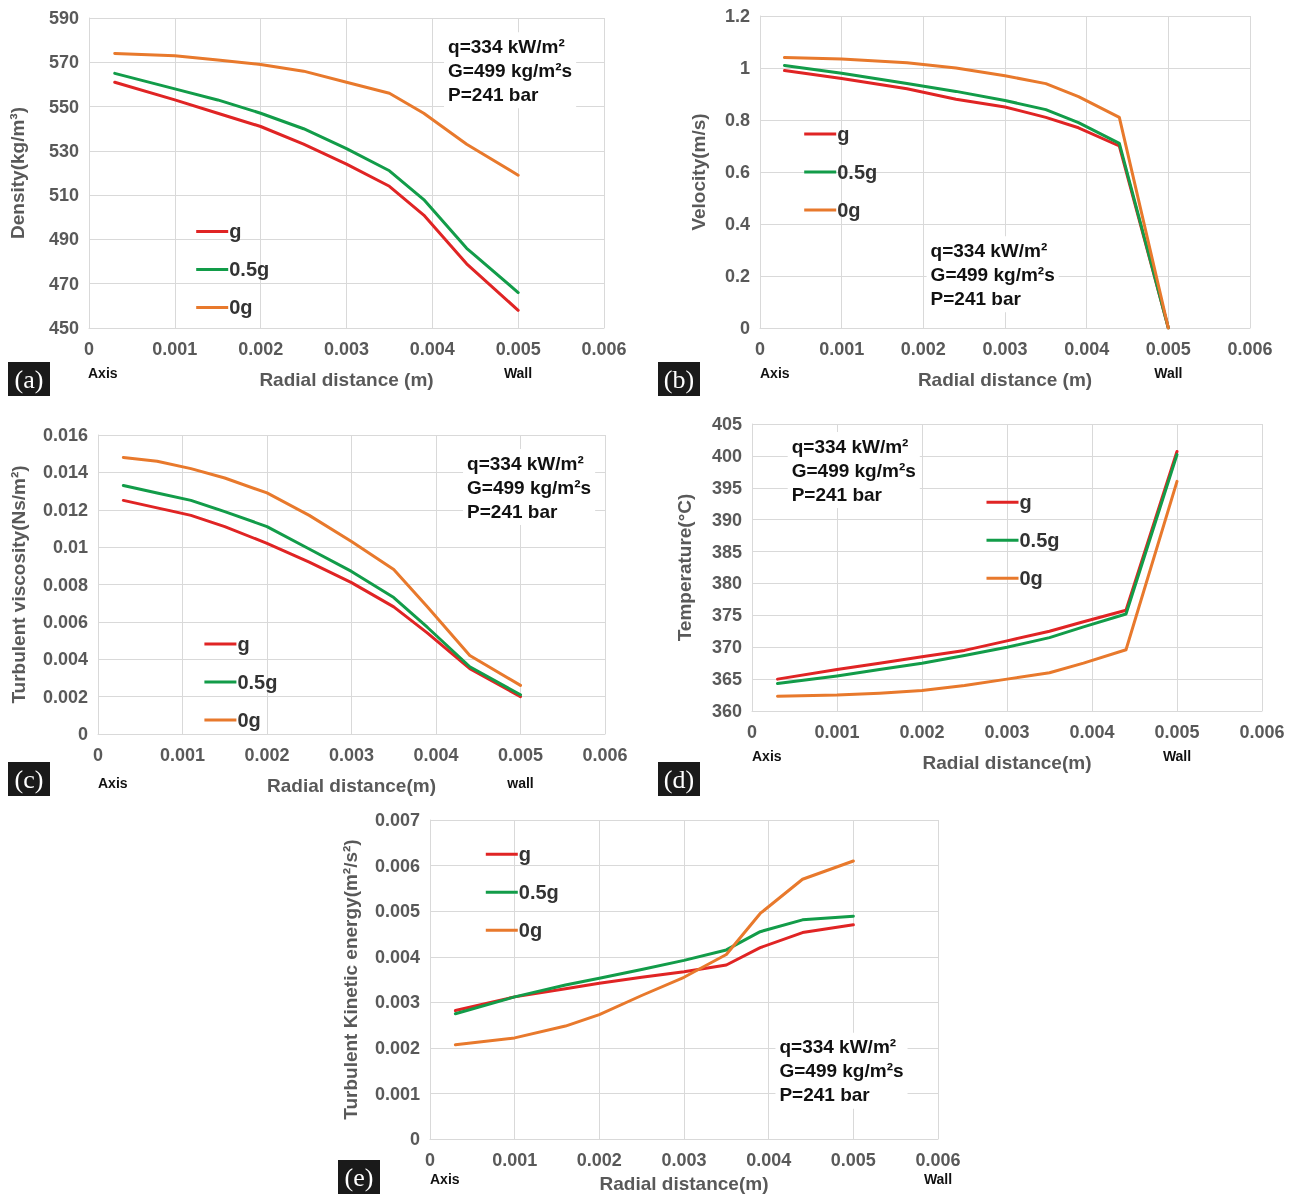  What do you see at coordinates (726, 551) in the screenshot?
I see `y-tick-label: 385` at bounding box center [726, 551].